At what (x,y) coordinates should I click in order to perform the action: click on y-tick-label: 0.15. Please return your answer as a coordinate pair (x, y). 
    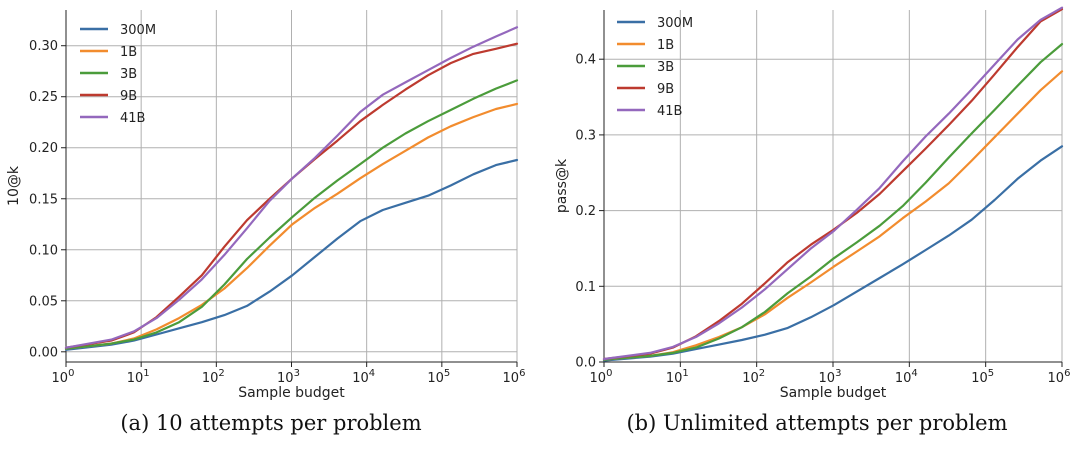
    Looking at the image, I should click on (43, 199).